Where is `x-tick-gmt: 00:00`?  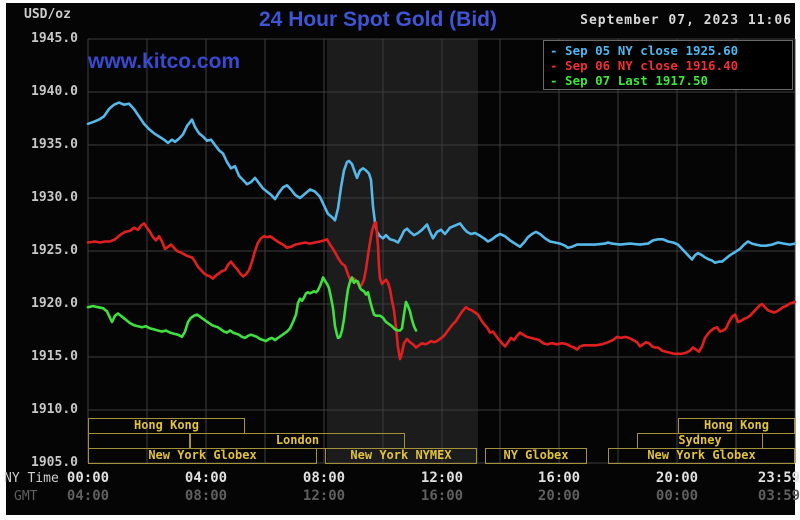 x-tick-gmt: 00:00 is located at coordinates (677, 496).